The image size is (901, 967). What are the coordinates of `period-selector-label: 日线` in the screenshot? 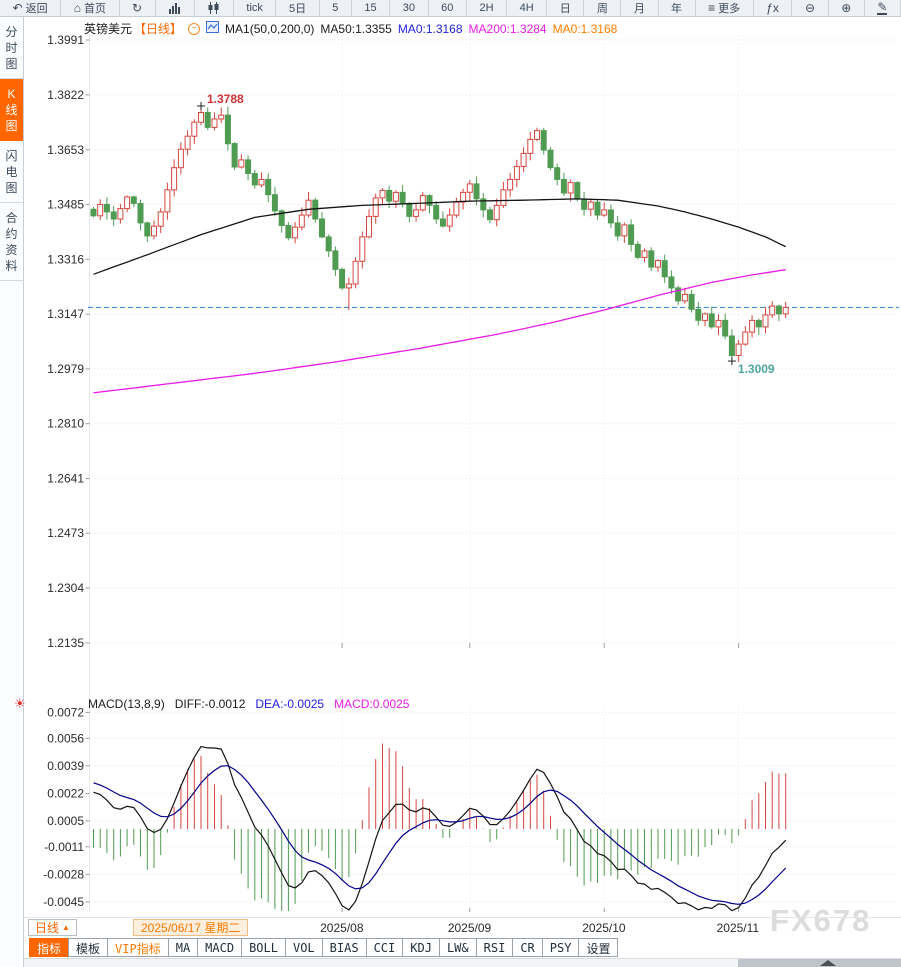 It's located at (47, 928).